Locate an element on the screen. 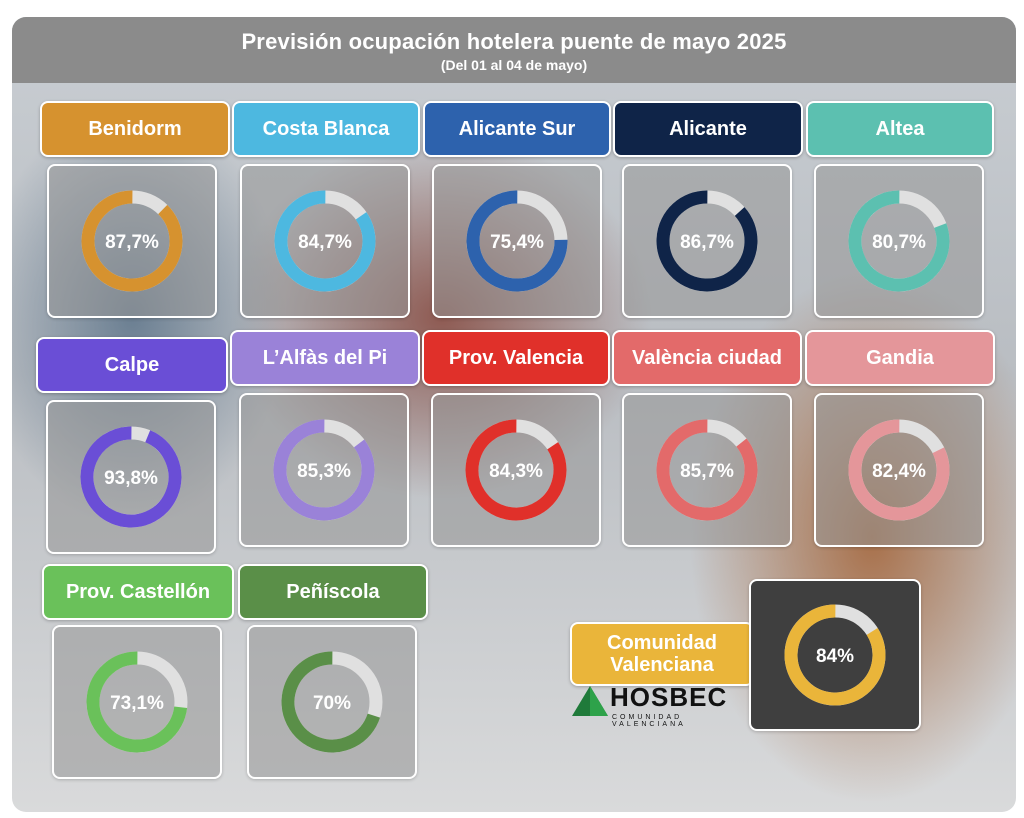 The width and height of the screenshot is (1024, 818). donut-peniscola: 70% is located at coordinates (332, 702).